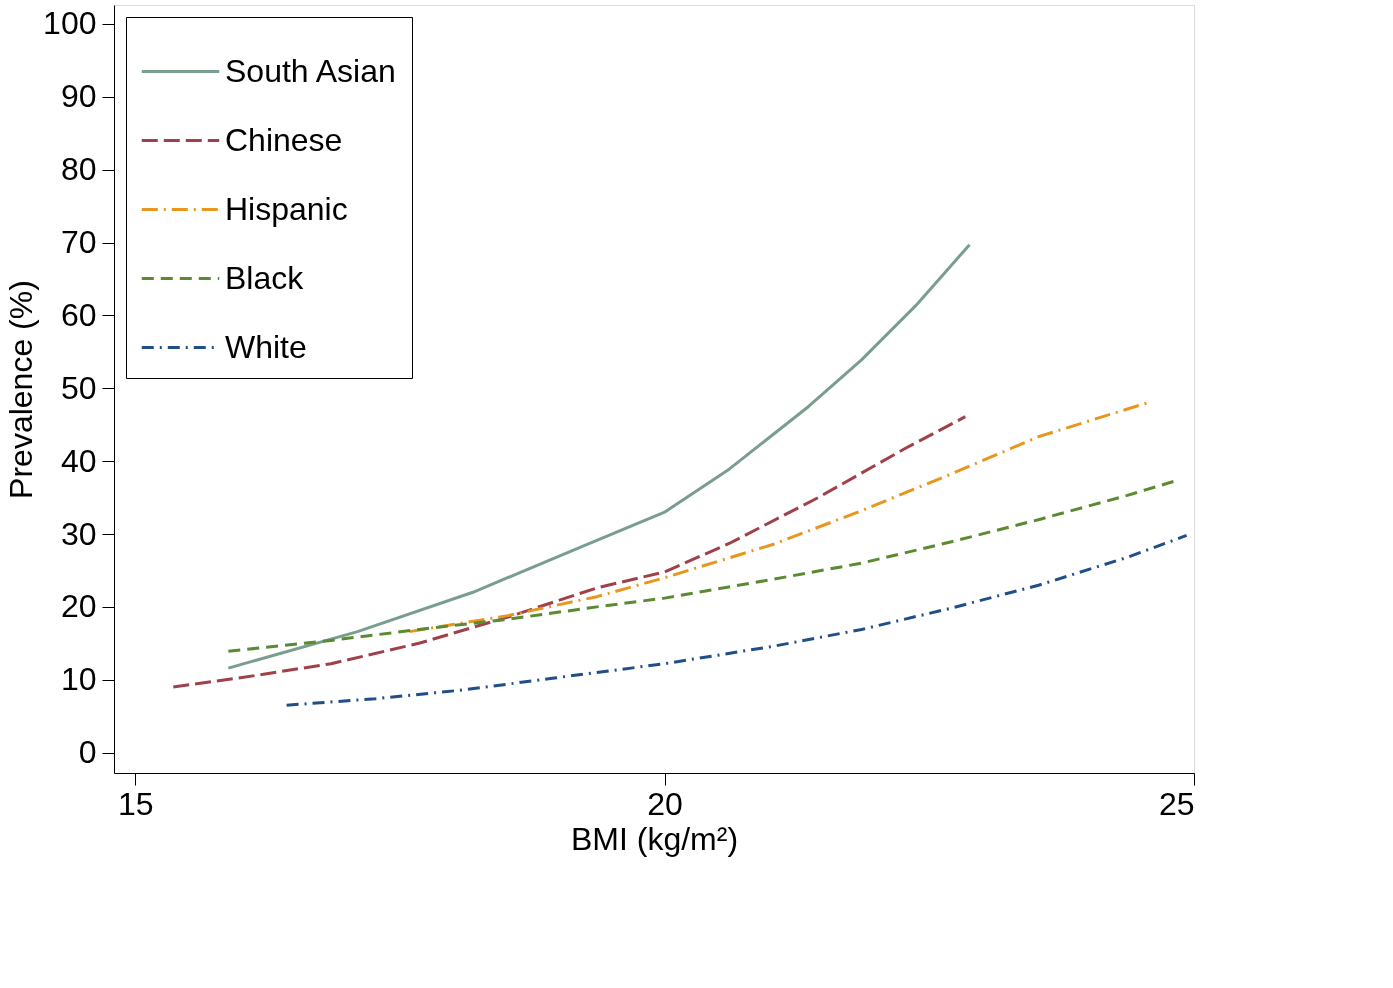 The width and height of the screenshot is (1393, 988). Describe the element at coordinates (21, 389) in the screenshot. I see `y-axis-title: Prevalence (%)` at that location.